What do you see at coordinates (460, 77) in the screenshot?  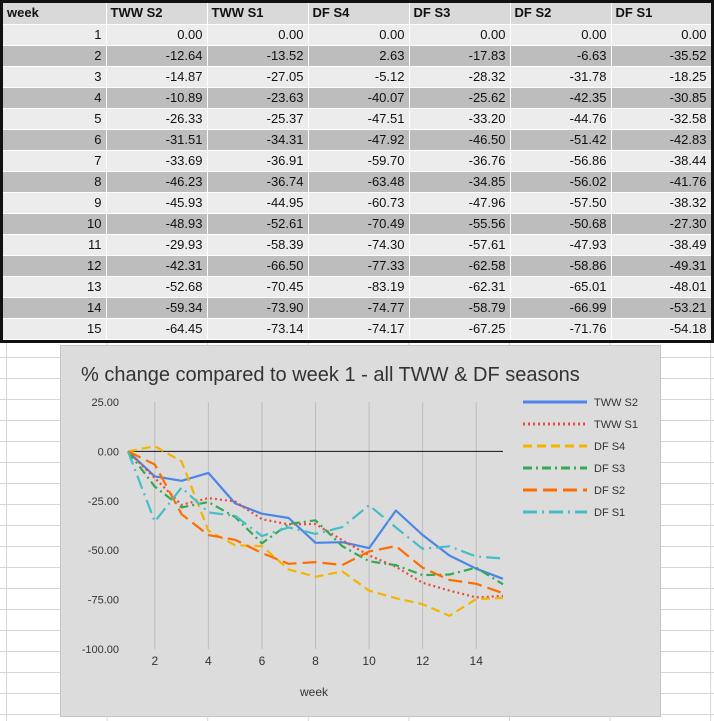 I see `table-cell: -28.32` at bounding box center [460, 77].